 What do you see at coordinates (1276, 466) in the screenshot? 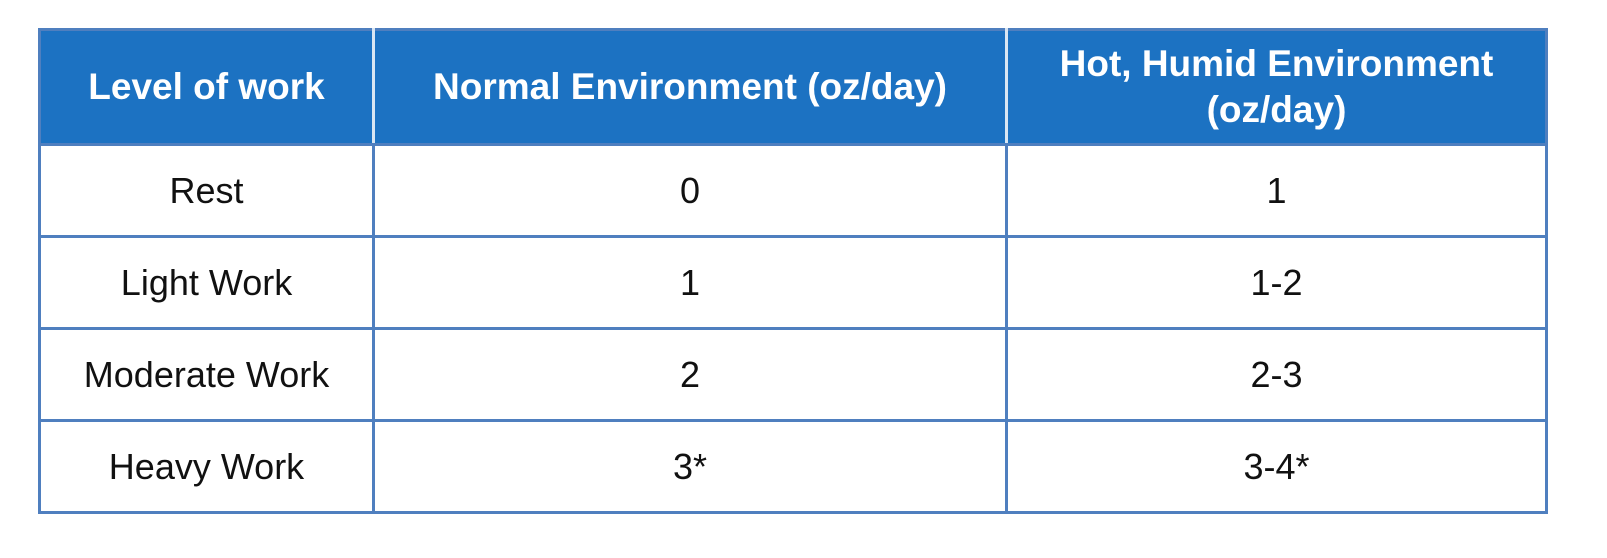
I see `table-cell: 3-4*` at bounding box center [1276, 466].